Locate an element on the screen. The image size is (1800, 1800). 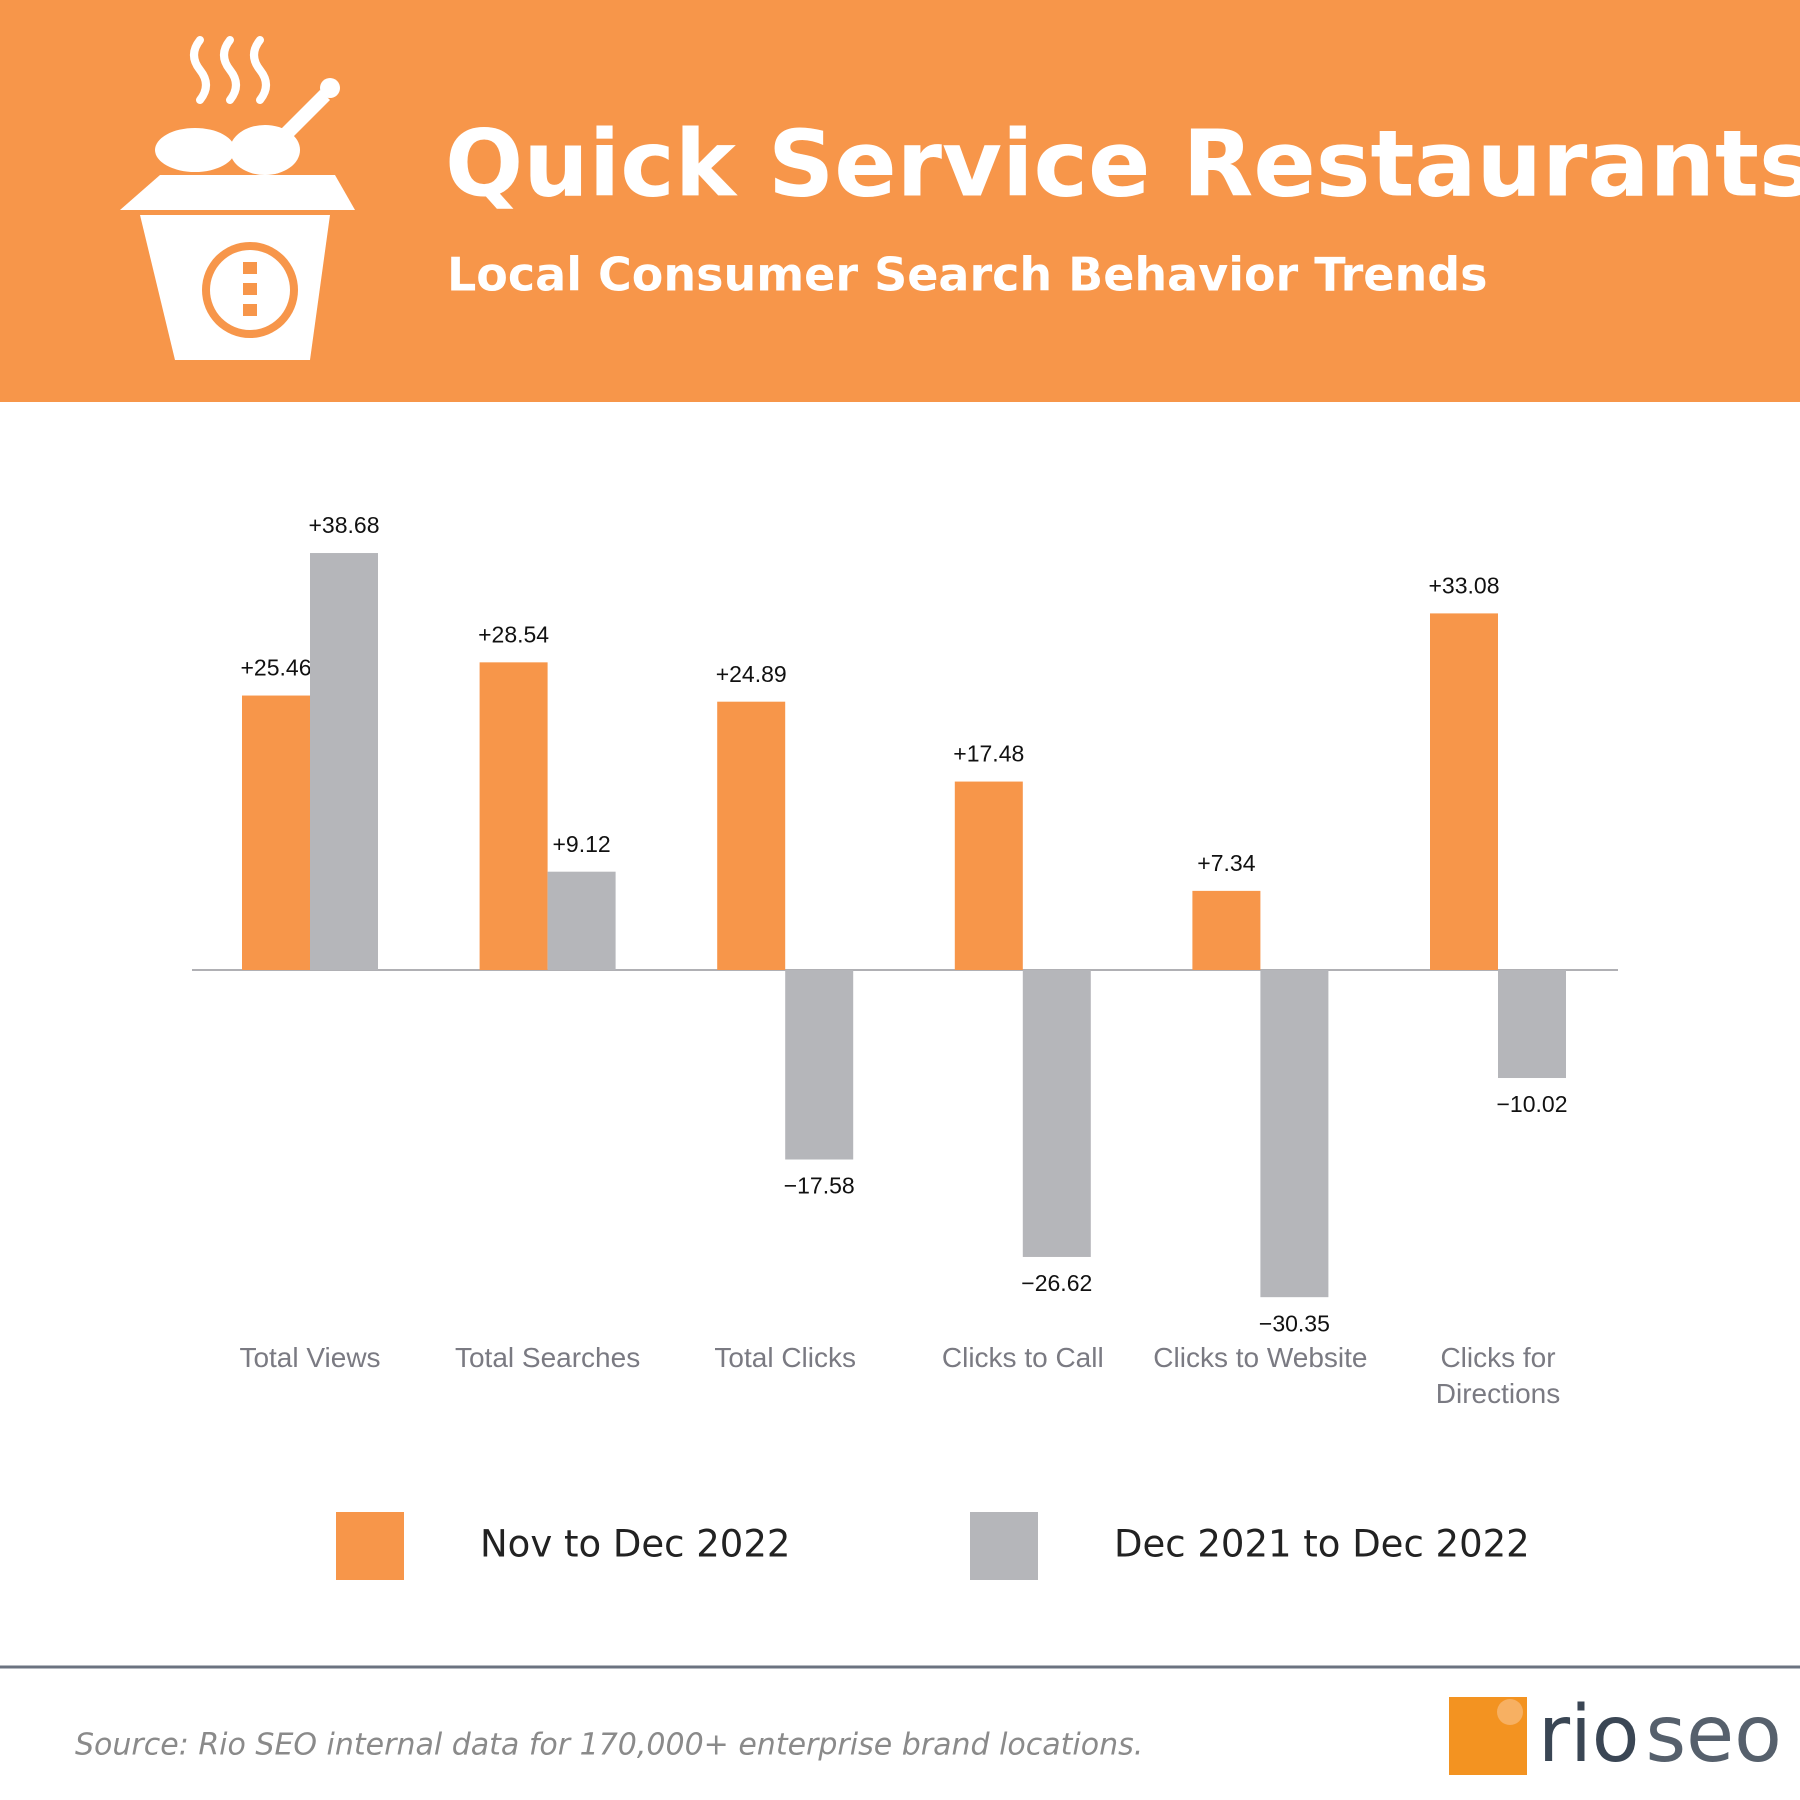
x-tick-label: Total Views is located at coordinates (310, 1357).